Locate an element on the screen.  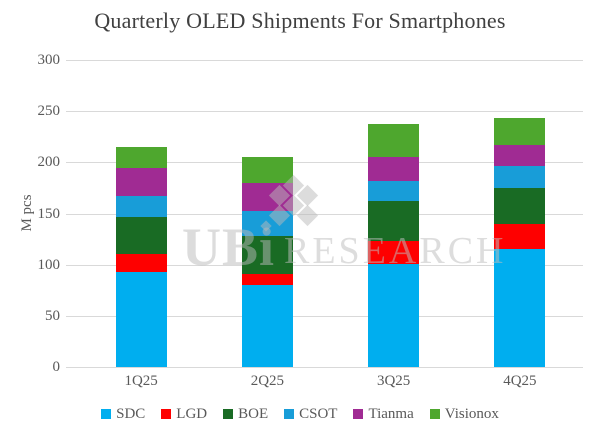
y-tick-label-250: 250 is located at coordinates (49, 111).